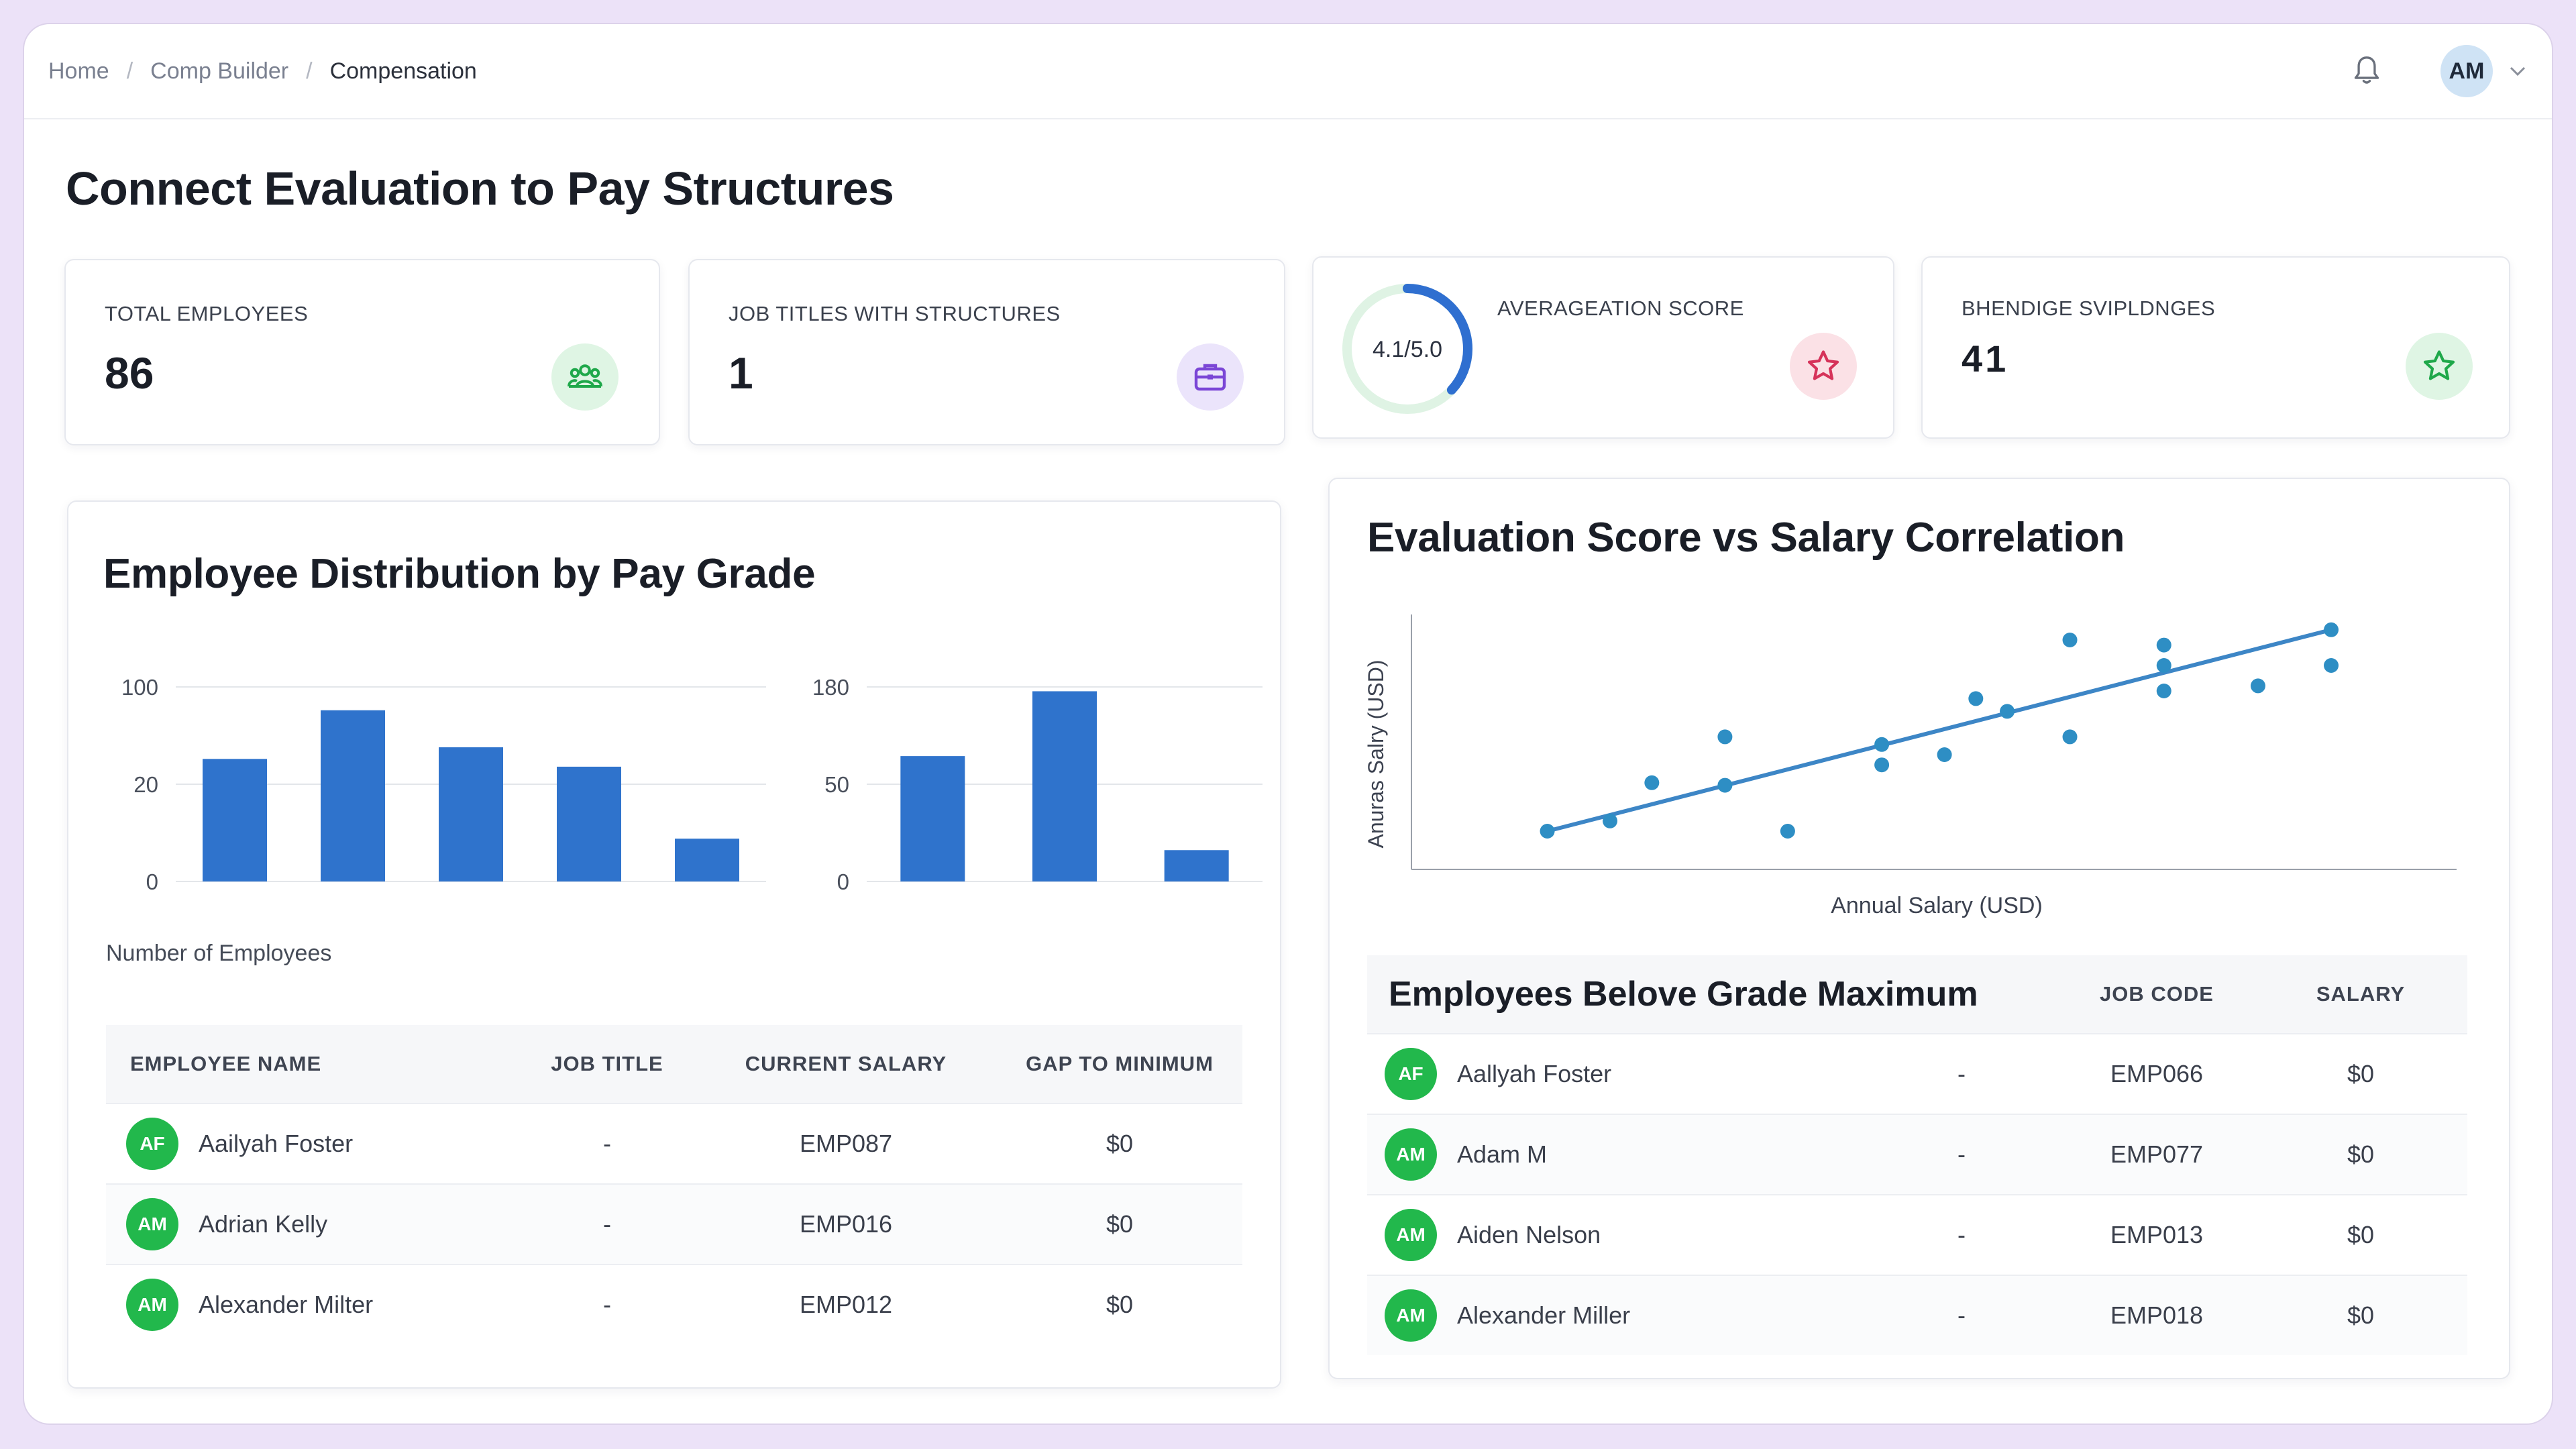  I want to click on table-row: AM Adam M - EMP077 $0, so click(1917, 1154).